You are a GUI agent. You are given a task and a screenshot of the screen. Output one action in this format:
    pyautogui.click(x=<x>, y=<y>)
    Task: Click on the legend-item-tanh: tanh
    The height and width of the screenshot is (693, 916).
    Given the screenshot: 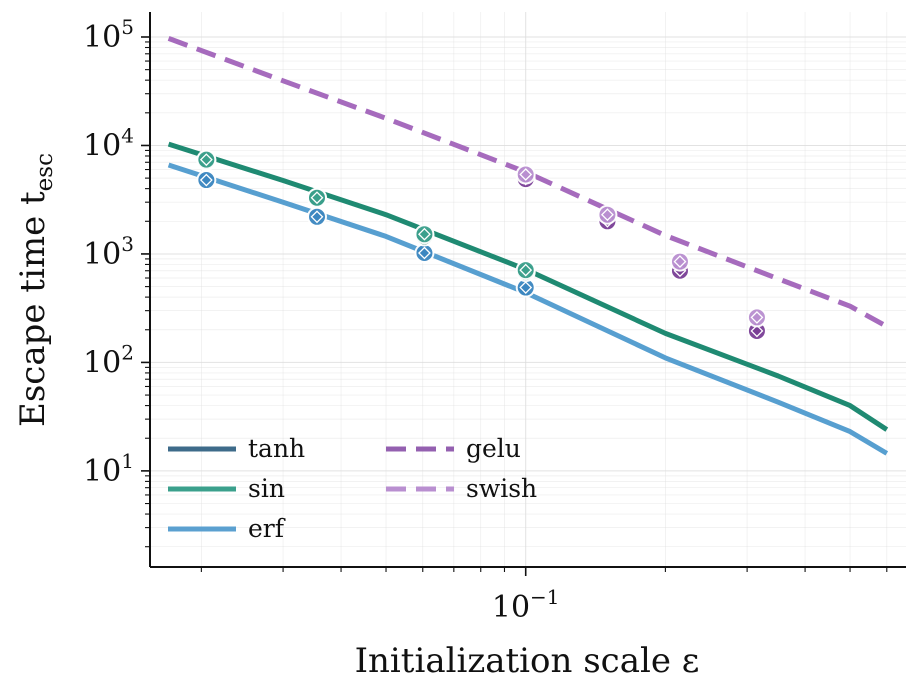 What is the action you would take?
    pyautogui.click(x=236, y=448)
    